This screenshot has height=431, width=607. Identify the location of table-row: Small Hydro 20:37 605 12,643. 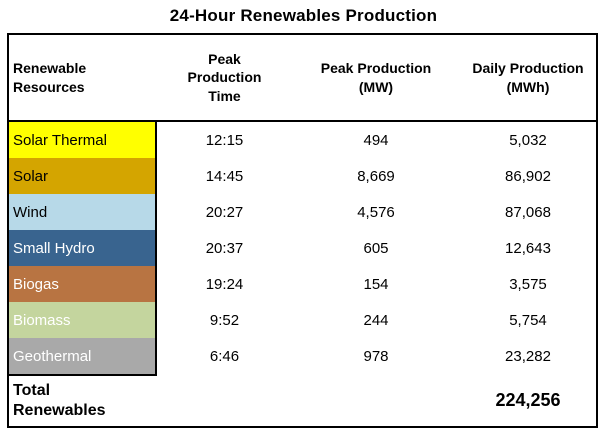
(302, 248).